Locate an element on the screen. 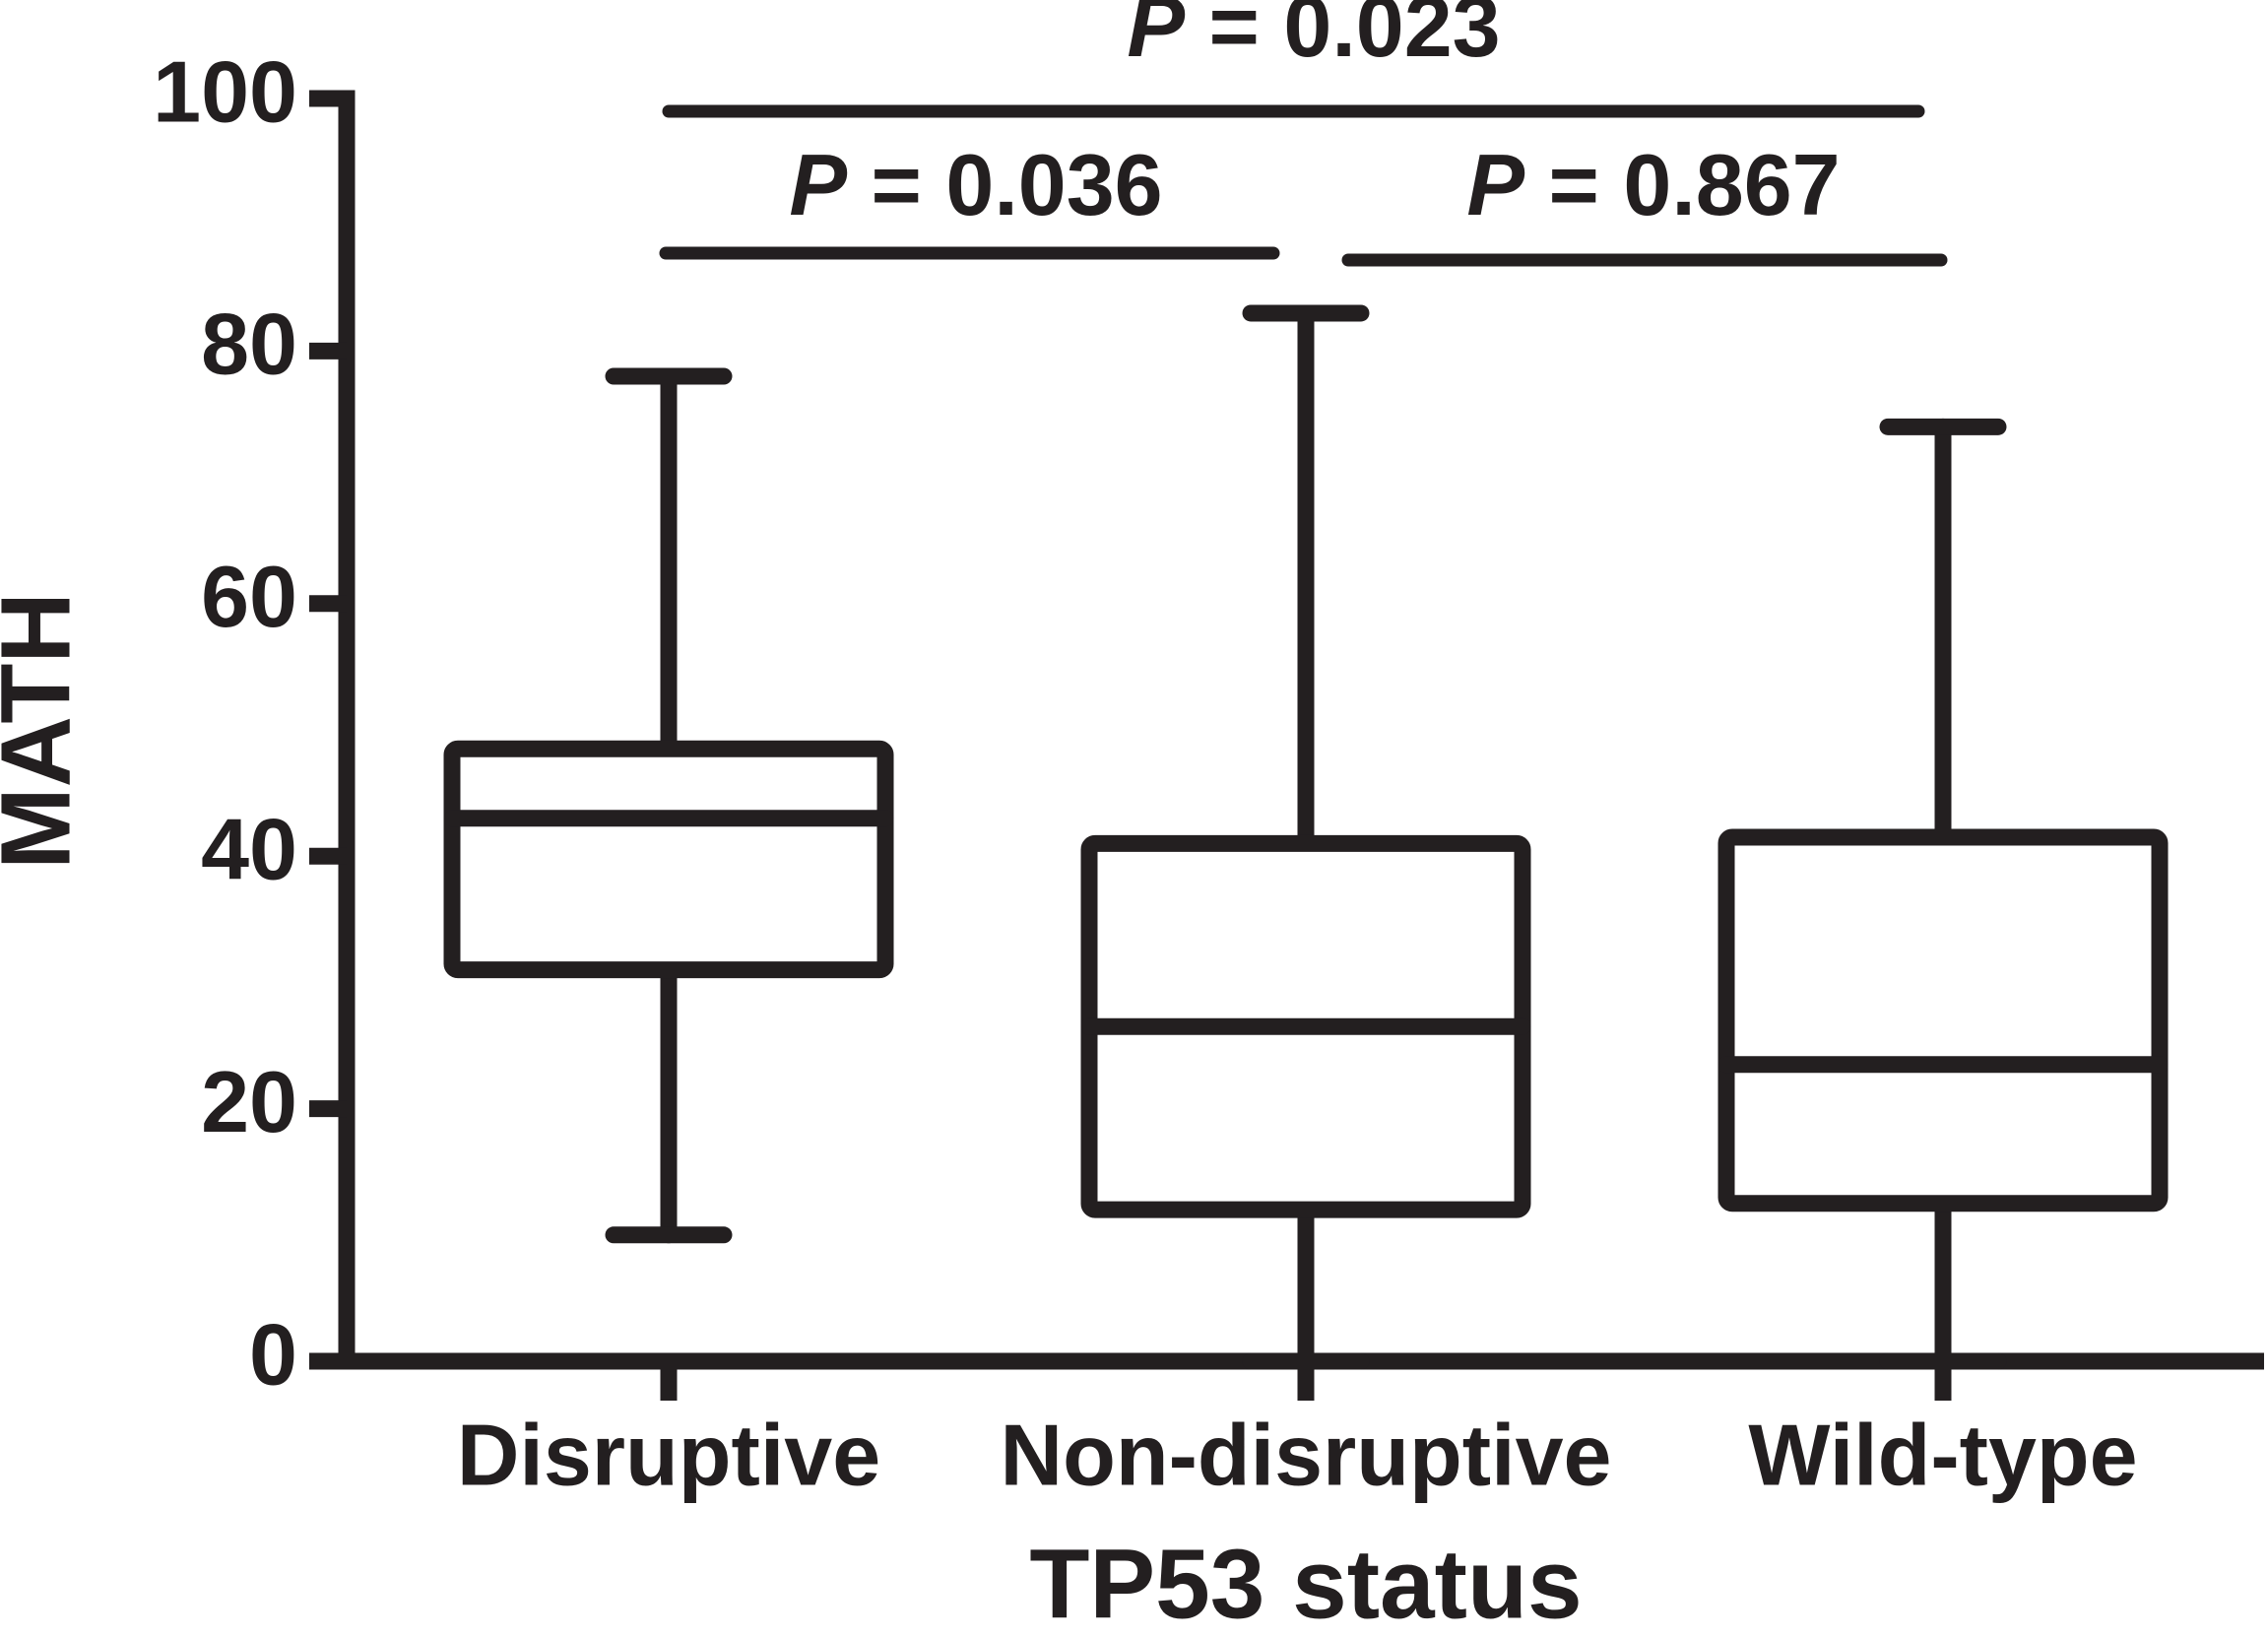 Image resolution: width=2268 pixels, height=1638 pixels. annotation: P = 0.023 is located at coordinates (1314, 37).